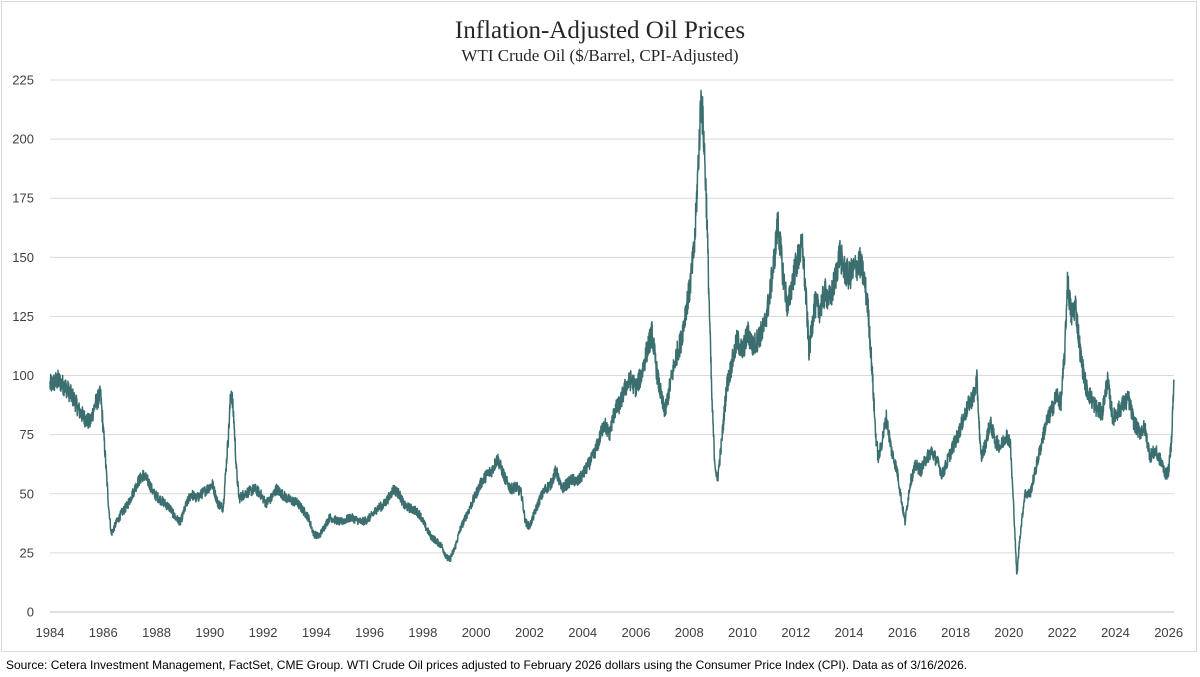  What do you see at coordinates (1008, 632) in the screenshot?
I see `x-tick-label: 2020` at bounding box center [1008, 632].